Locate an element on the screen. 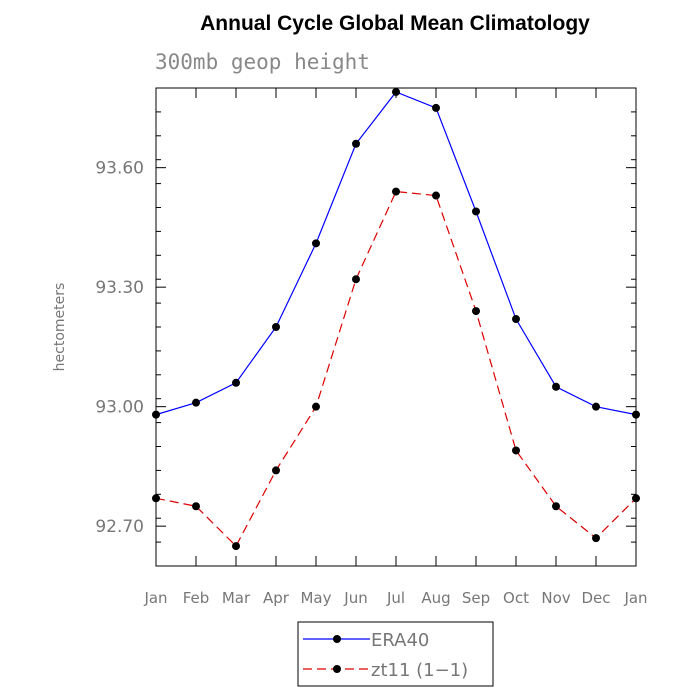 This screenshot has width=700, height=700. y-axis-label: hectometers is located at coordinates (60, 327).